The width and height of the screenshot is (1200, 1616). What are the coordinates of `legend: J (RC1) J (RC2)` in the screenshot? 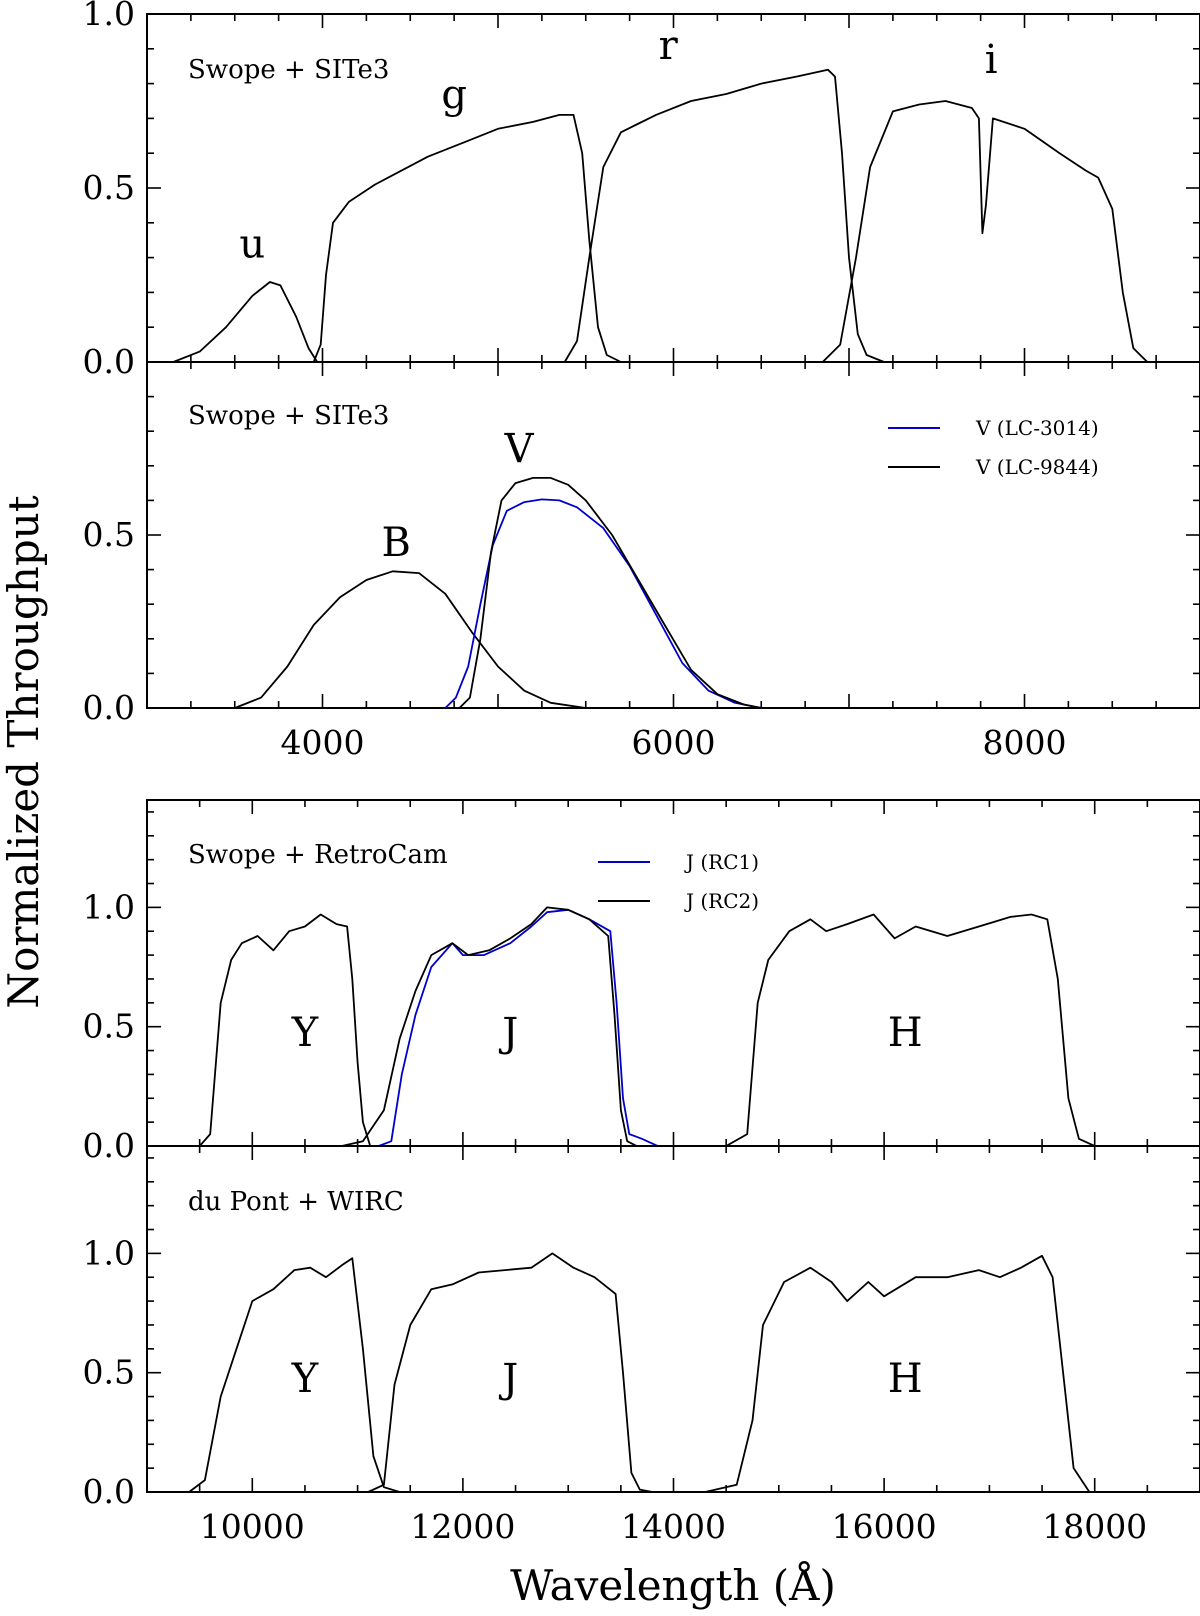 It's located at (678, 881).